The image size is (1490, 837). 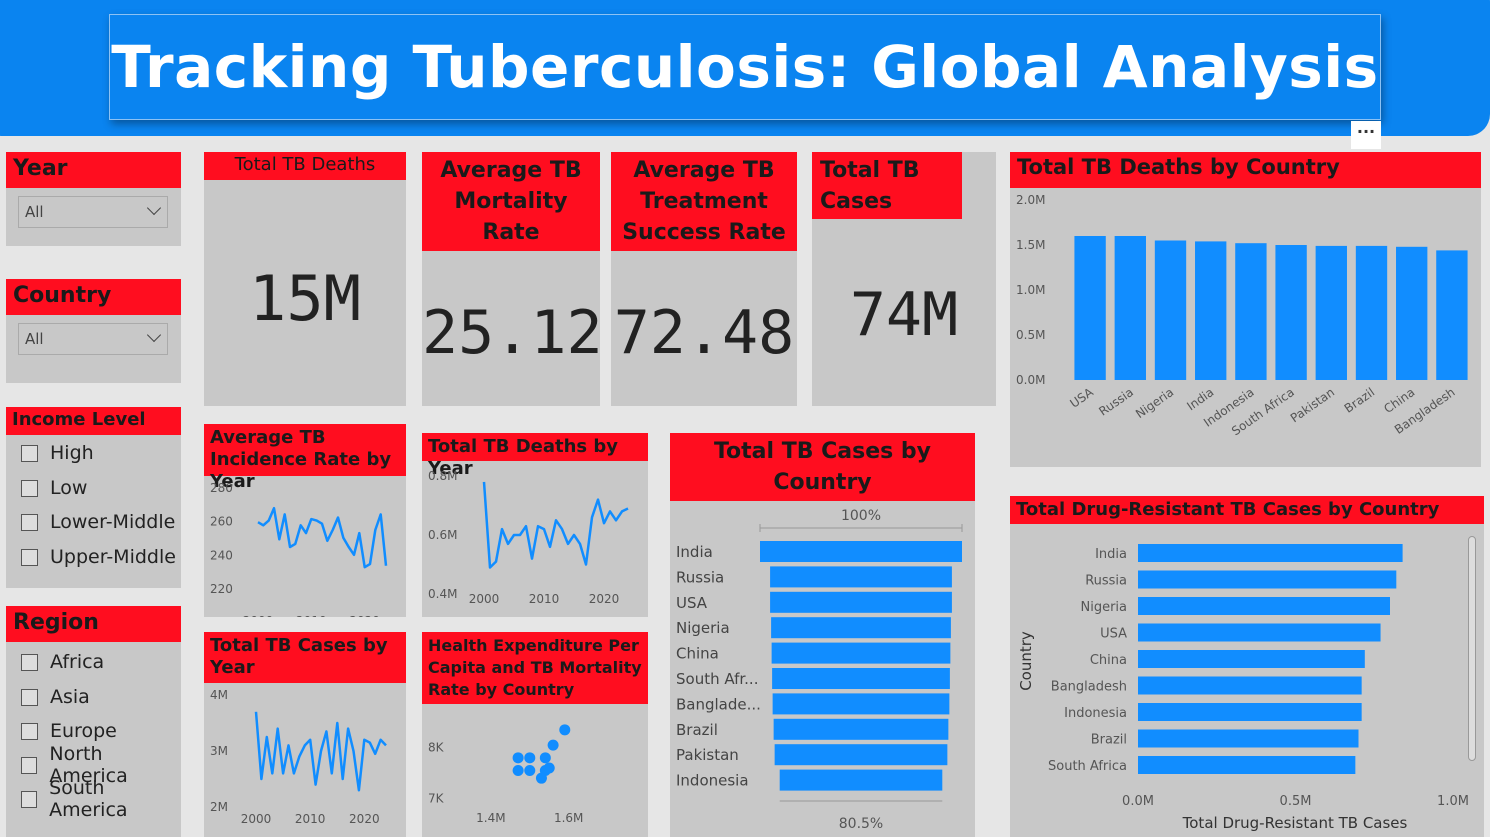 What do you see at coordinates (704, 201) in the screenshot?
I see `kpi-treatment-label: Average TB Treatment Success Rate` at bounding box center [704, 201].